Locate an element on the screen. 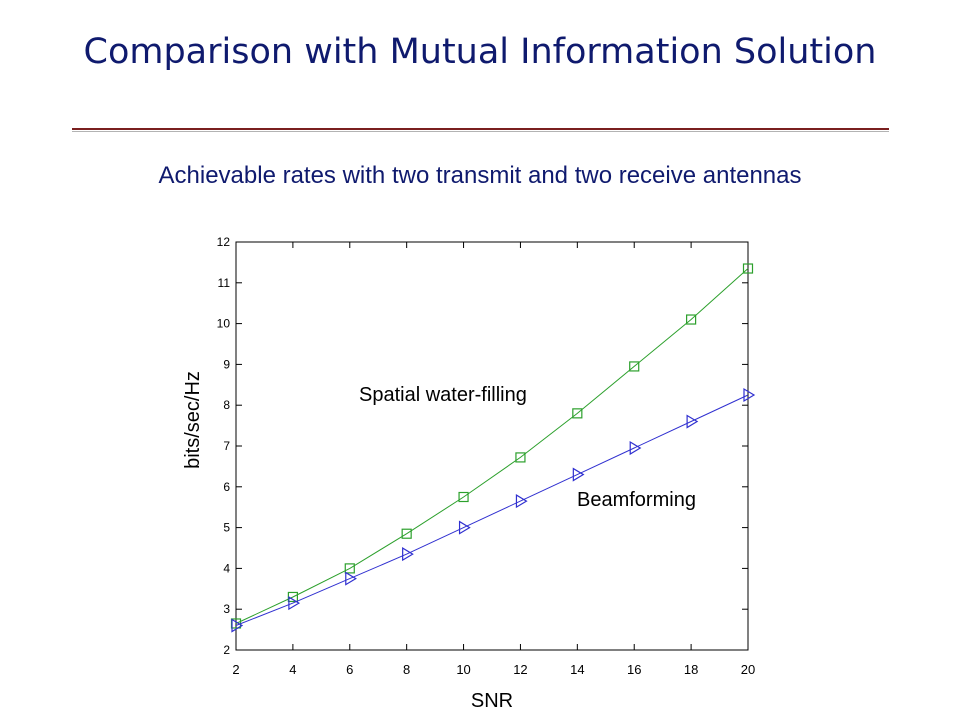 The height and width of the screenshot is (720, 960). y-tick-label: 5 is located at coordinates (226, 528).